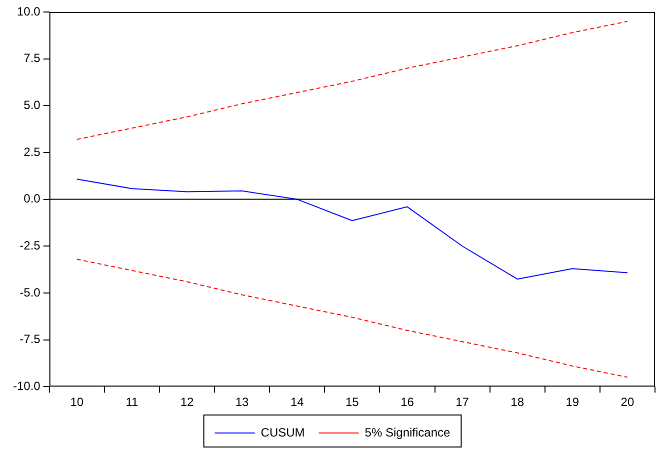  Describe the element at coordinates (77, 402) in the screenshot. I see `x-tick-label: 10` at that location.